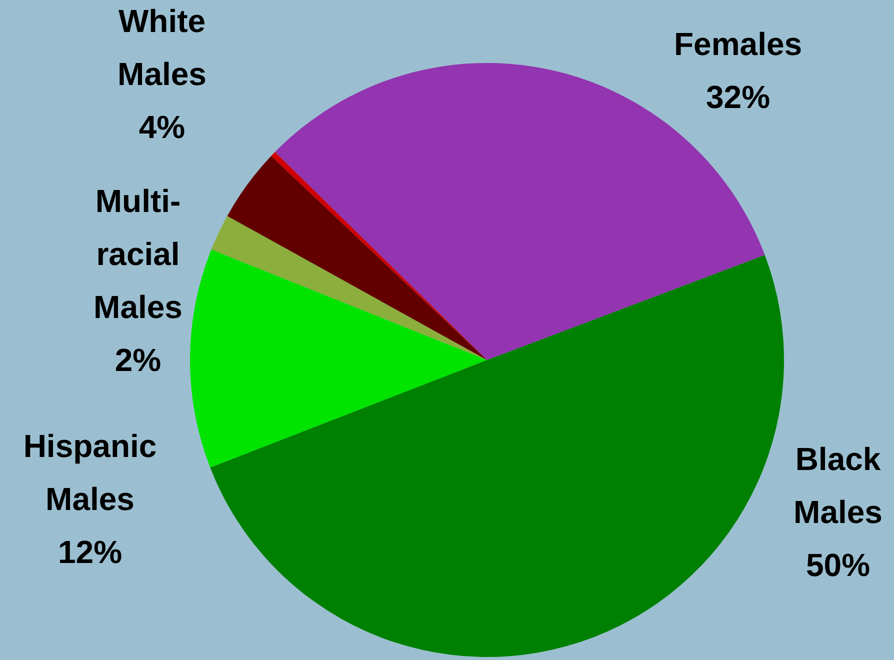 The width and height of the screenshot is (894, 660). Describe the element at coordinates (738, 44) in the screenshot. I see `slice-label: Females` at that location.